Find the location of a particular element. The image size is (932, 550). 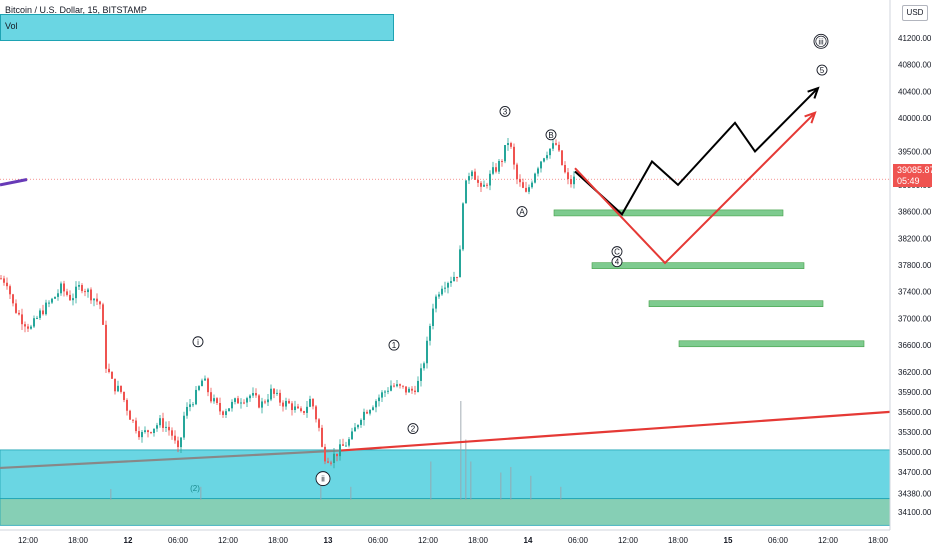

wave-label-7: 5 is located at coordinates (822, 70).